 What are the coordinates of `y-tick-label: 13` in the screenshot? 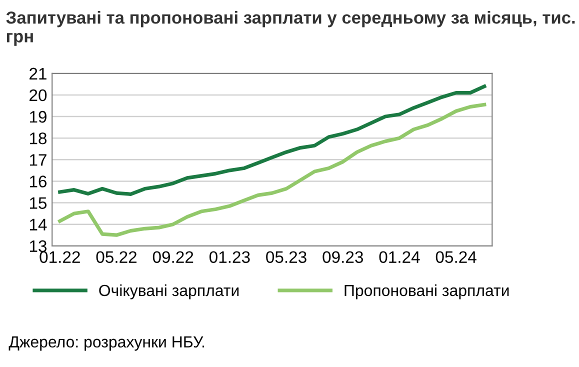 It's located at (38, 246).